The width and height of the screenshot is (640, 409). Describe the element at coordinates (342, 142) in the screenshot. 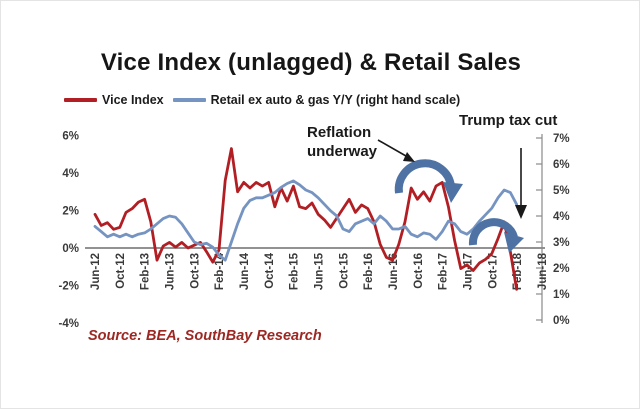

I see `annotation-reflation: Reflation underway` at that location.